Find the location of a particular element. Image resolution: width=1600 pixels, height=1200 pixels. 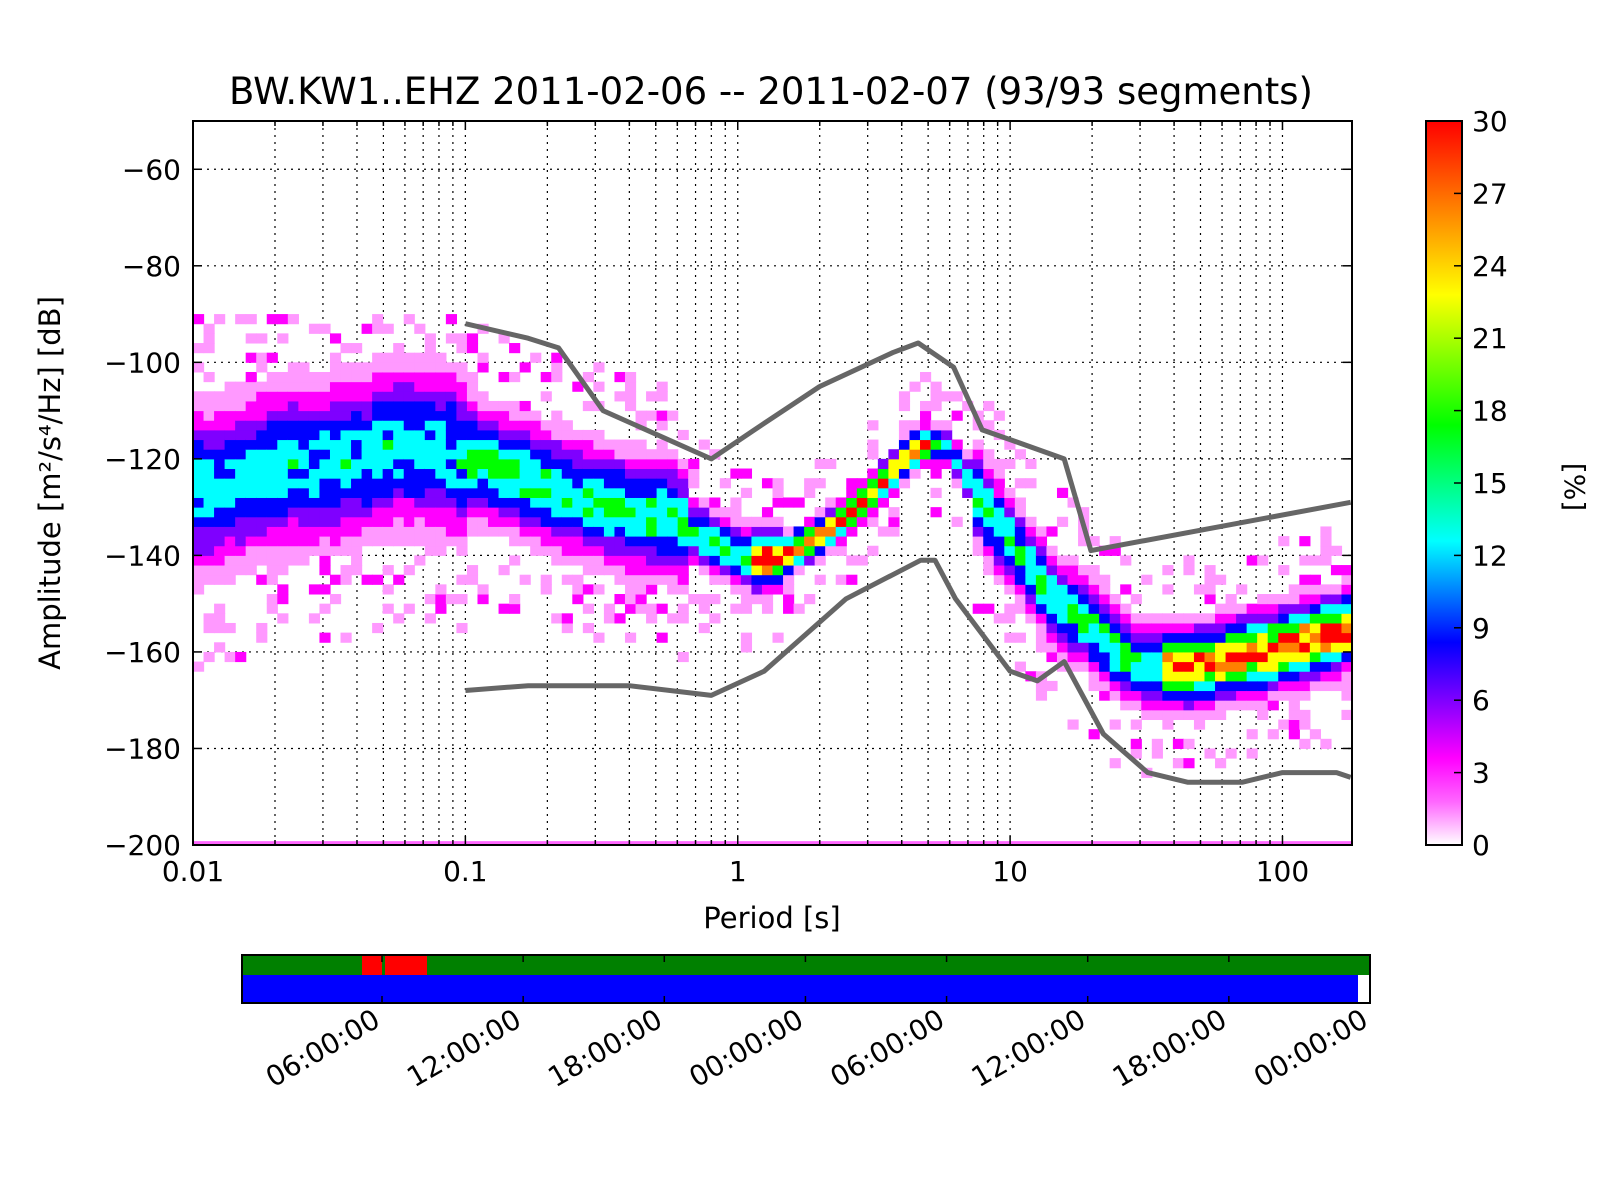

timeline-tick-label: 18:00:00 is located at coordinates (604, 1047).